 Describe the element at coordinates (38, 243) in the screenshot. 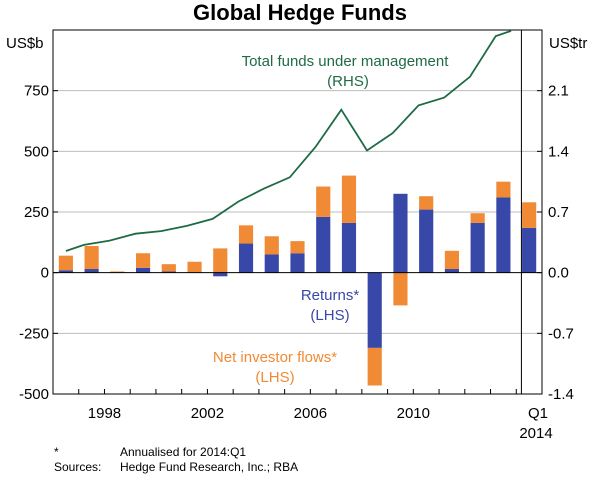

I see `left-axis-ticks: -500 -250 0 250 500 750` at that location.